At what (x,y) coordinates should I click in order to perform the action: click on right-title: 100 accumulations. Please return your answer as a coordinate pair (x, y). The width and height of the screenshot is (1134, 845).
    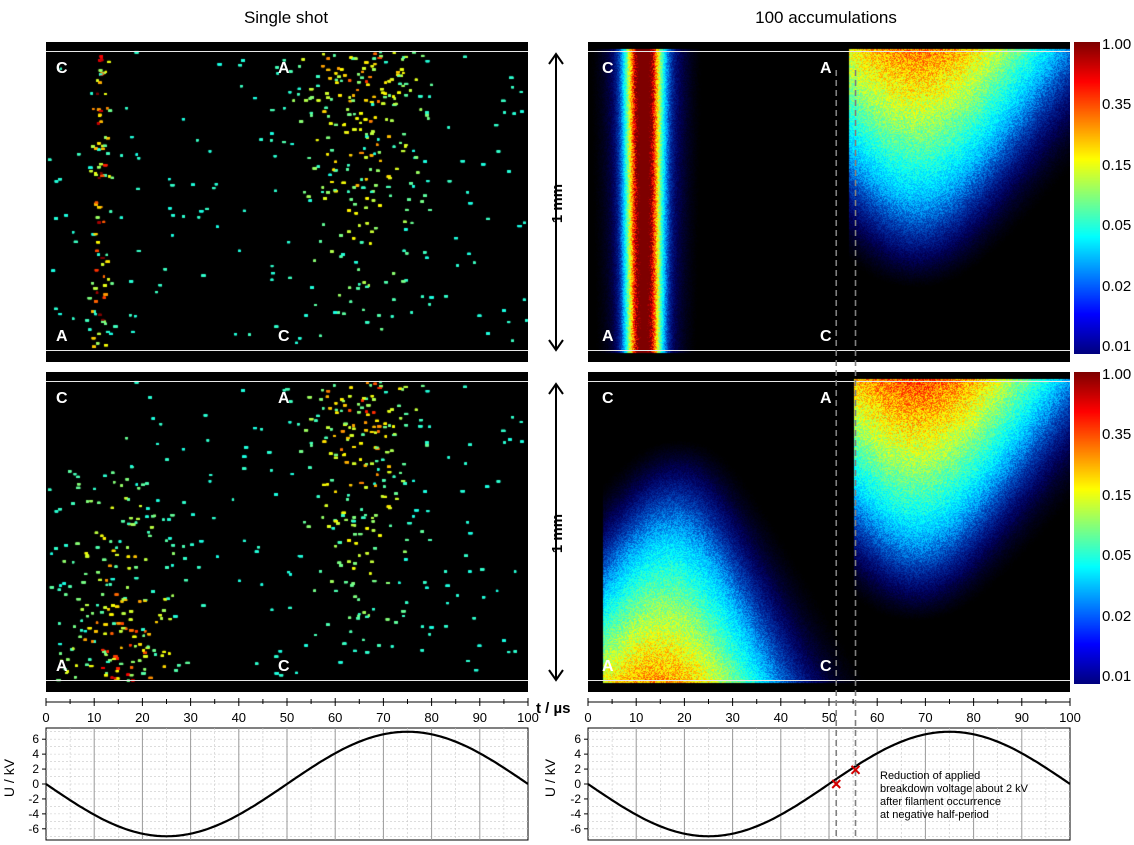
    Looking at the image, I should click on (826, 17).